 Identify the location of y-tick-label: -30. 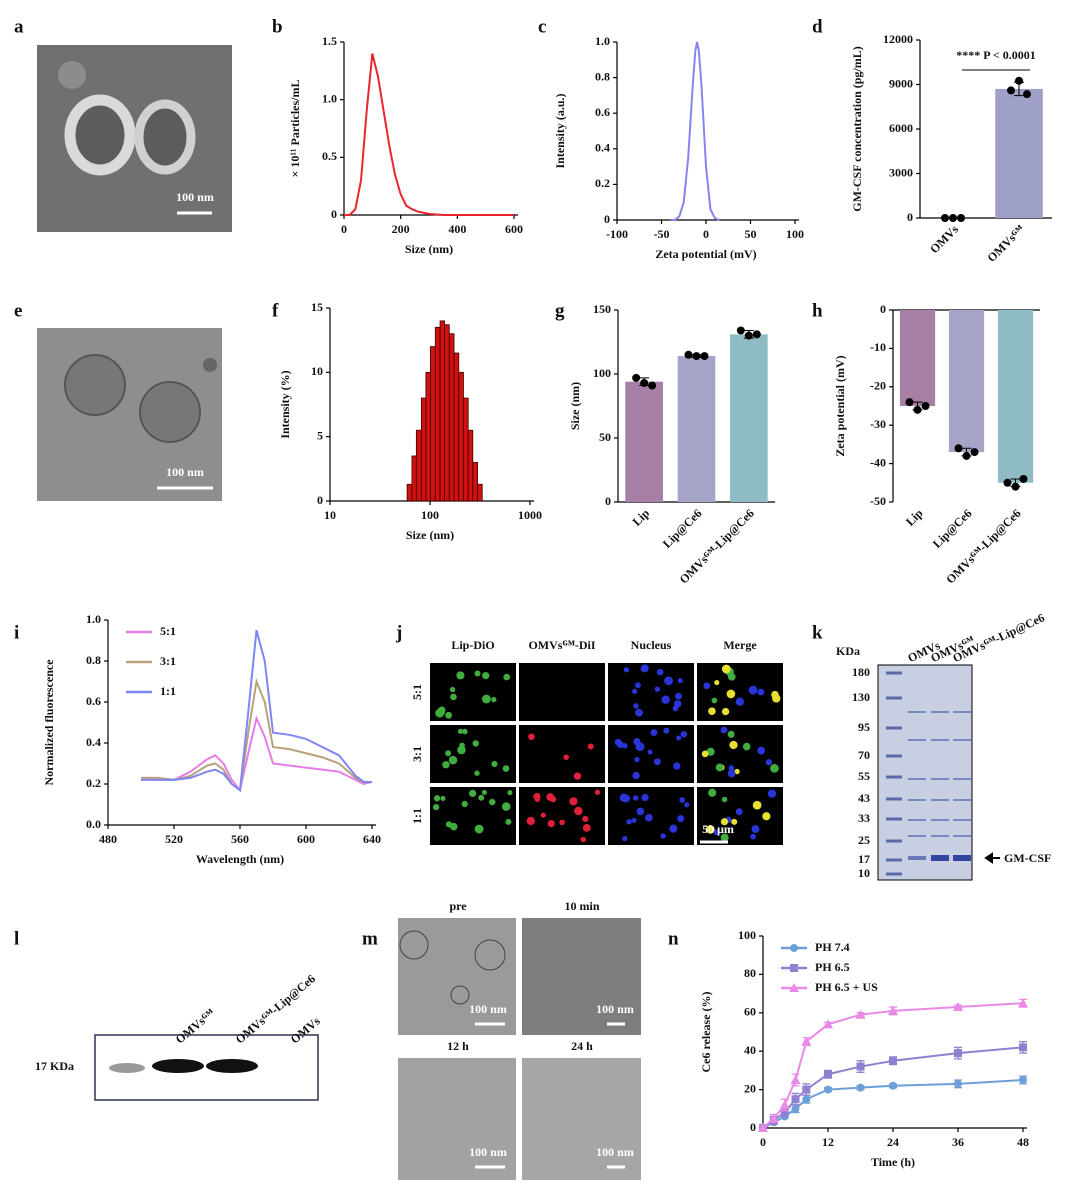
(878, 424).